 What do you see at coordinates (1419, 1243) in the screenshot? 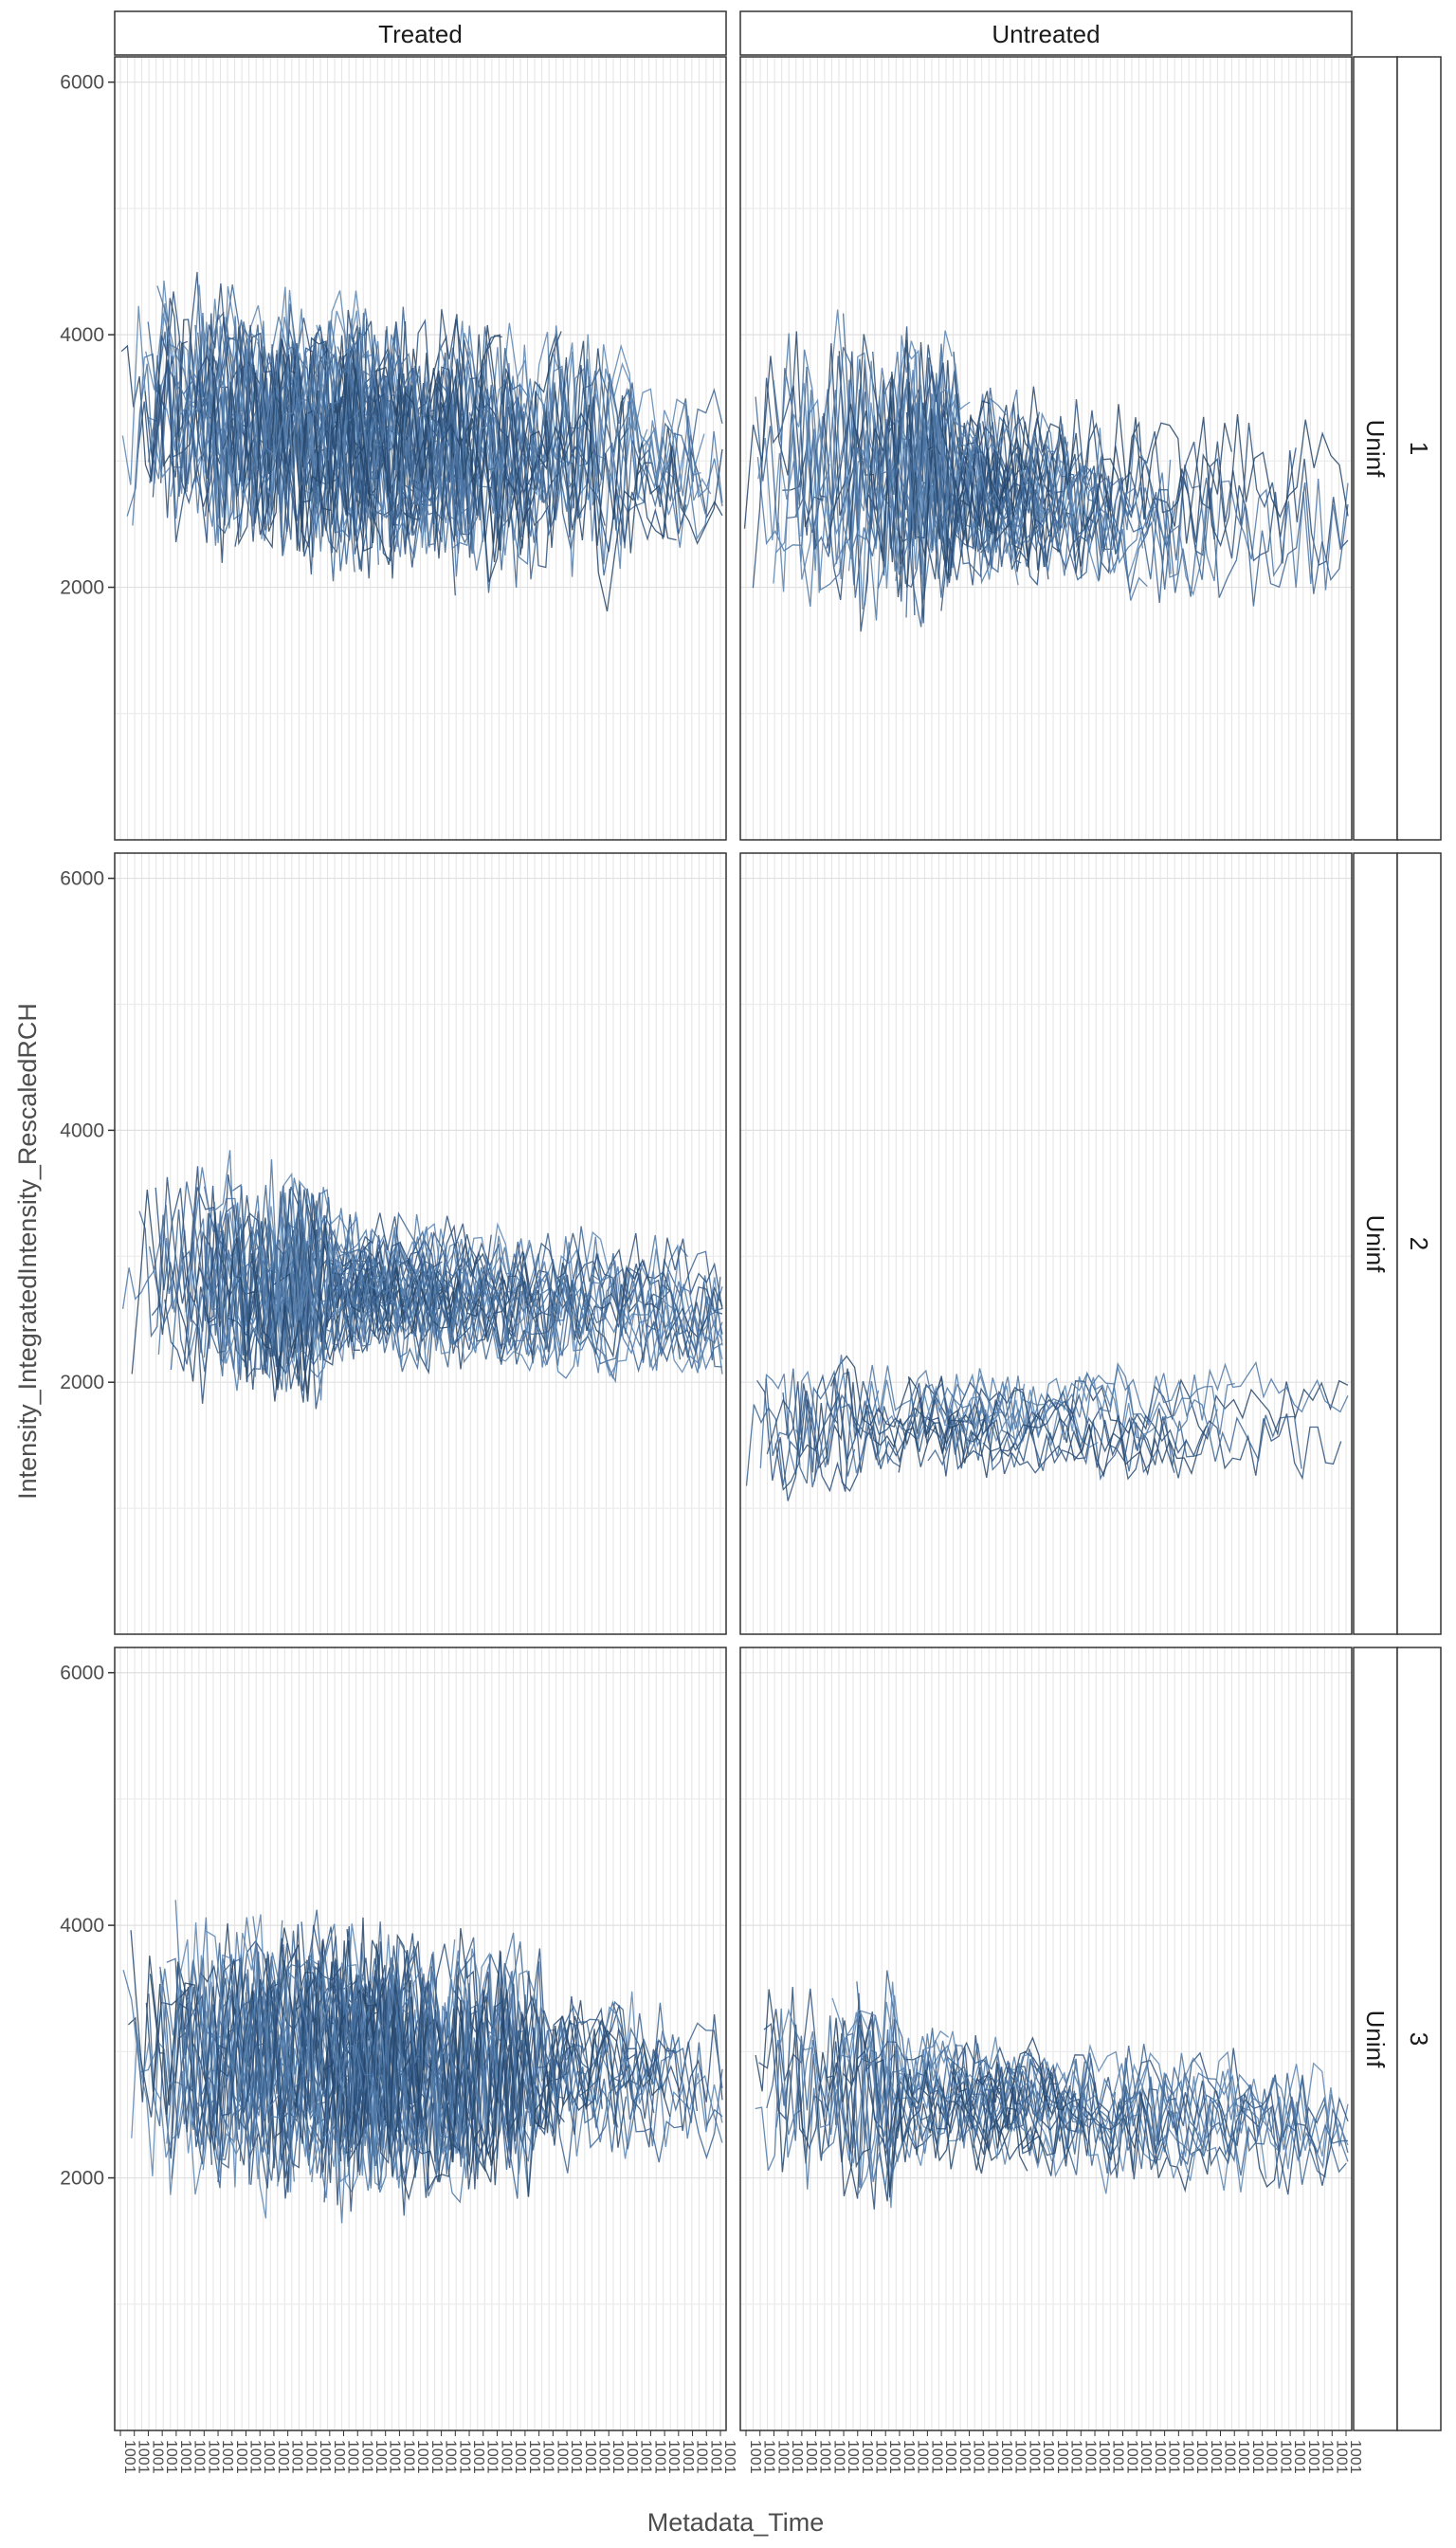
I see `row-strip-replicate-label: 2` at bounding box center [1419, 1243].